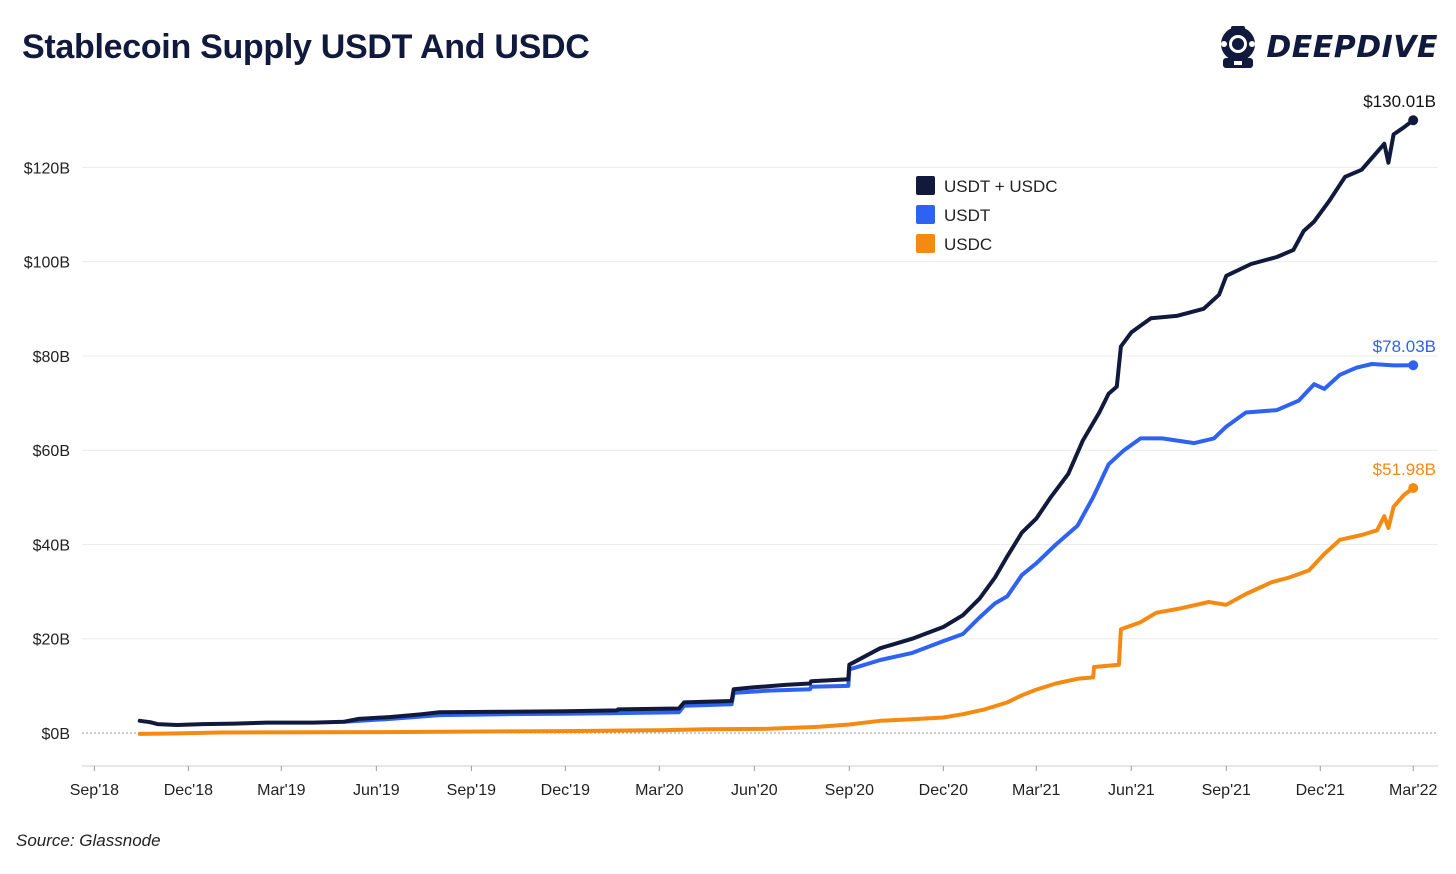 The height and width of the screenshot is (874, 1456). Describe the element at coordinates (1320, 790) in the screenshot. I see `x-tick-label: Dec'21` at that location.